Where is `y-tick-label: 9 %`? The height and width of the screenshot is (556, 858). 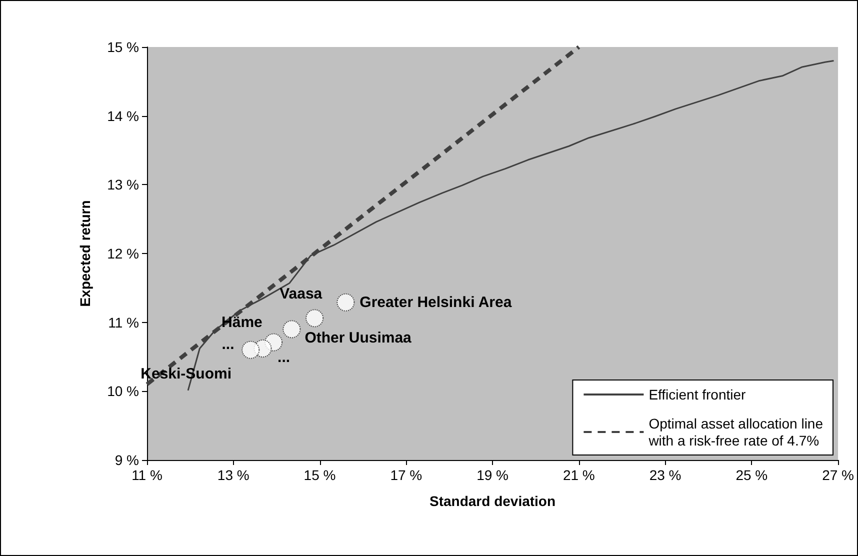
y-tick-label: 9 % is located at coordinates (126, 460).